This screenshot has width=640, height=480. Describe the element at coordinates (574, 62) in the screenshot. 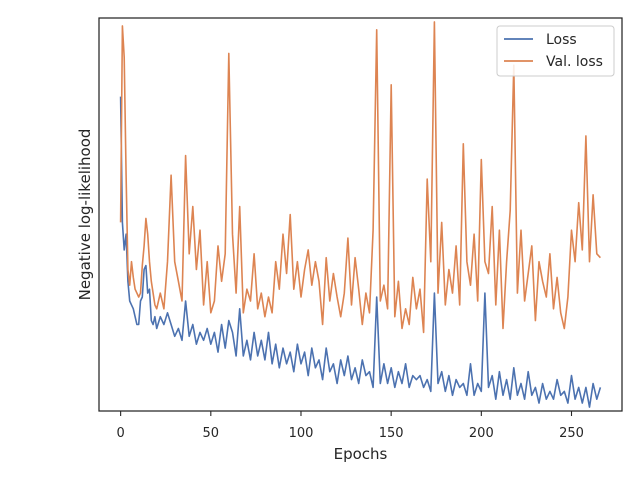

I see `legend-label-val-loss: Val. loss` at that location.